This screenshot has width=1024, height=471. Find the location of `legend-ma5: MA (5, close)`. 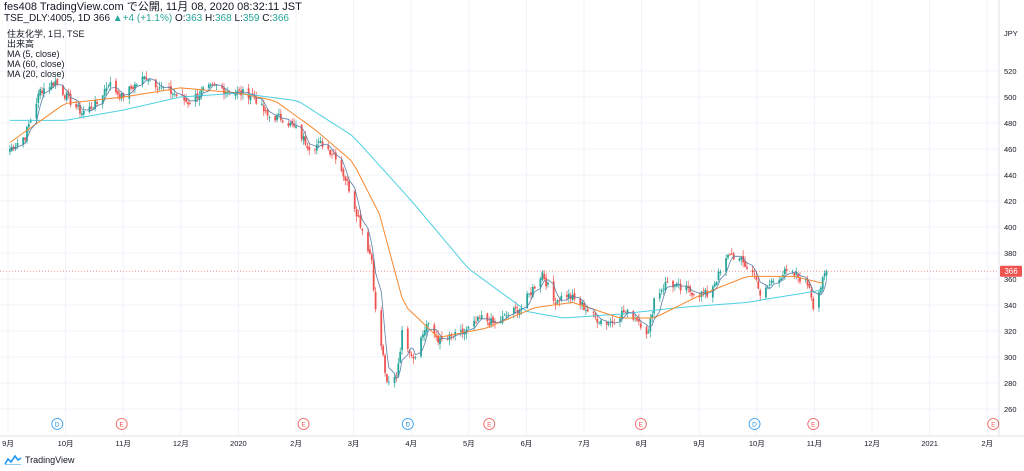

legend-ma5: MA (5, close) is located at coordinates (33, 54).